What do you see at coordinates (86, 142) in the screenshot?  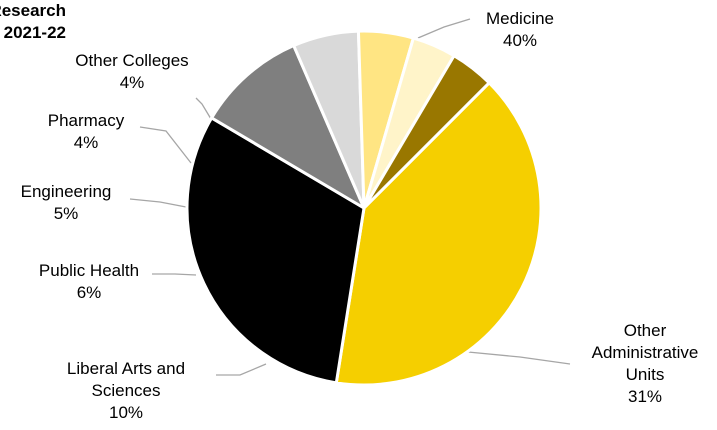 I see `slice-value-pharmacy: 4%` at bounding box center [86, 142].